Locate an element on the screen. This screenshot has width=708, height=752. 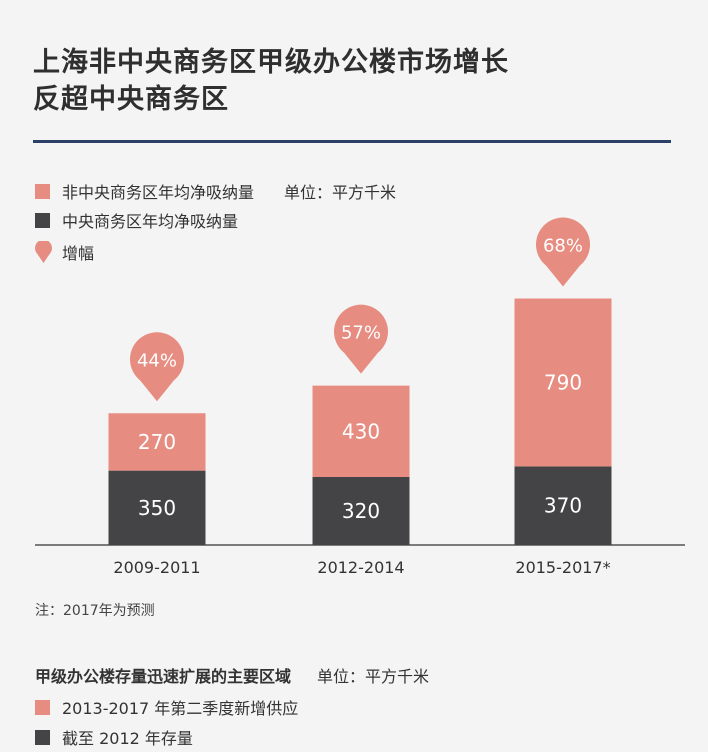
footnote: 注：2017年为预测 is located at coordinates (95, 611).